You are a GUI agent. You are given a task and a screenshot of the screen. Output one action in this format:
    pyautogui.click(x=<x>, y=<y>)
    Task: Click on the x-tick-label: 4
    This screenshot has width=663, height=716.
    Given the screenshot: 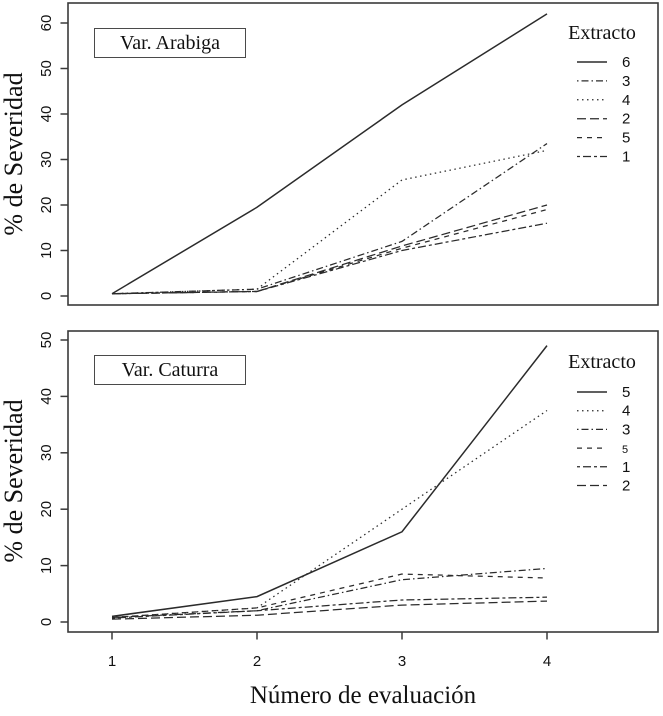 What is the action you would take?
    pyautogui.click(x=547, y=661)
    